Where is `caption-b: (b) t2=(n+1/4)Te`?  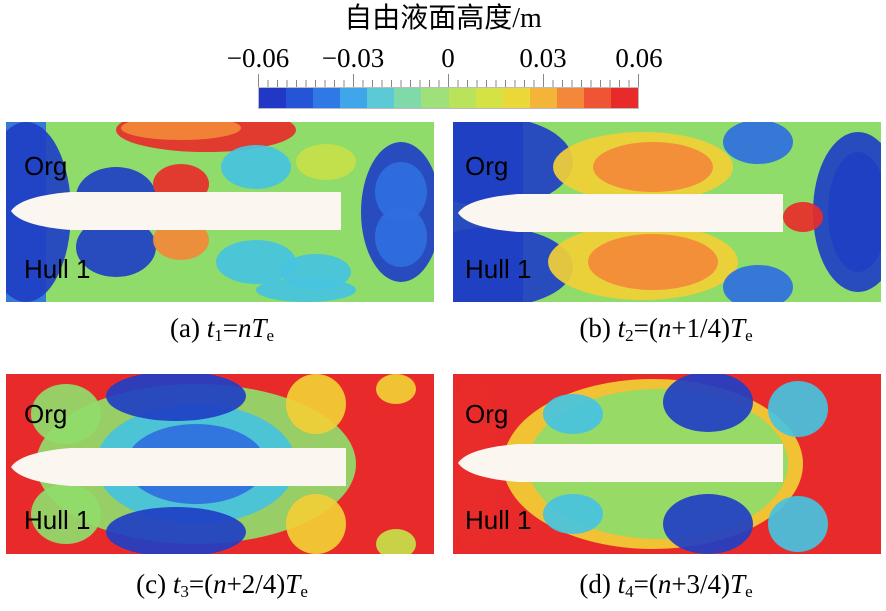
caption-b: (b) t2=(n+1/4)Te is located at coordinates (666, 329).